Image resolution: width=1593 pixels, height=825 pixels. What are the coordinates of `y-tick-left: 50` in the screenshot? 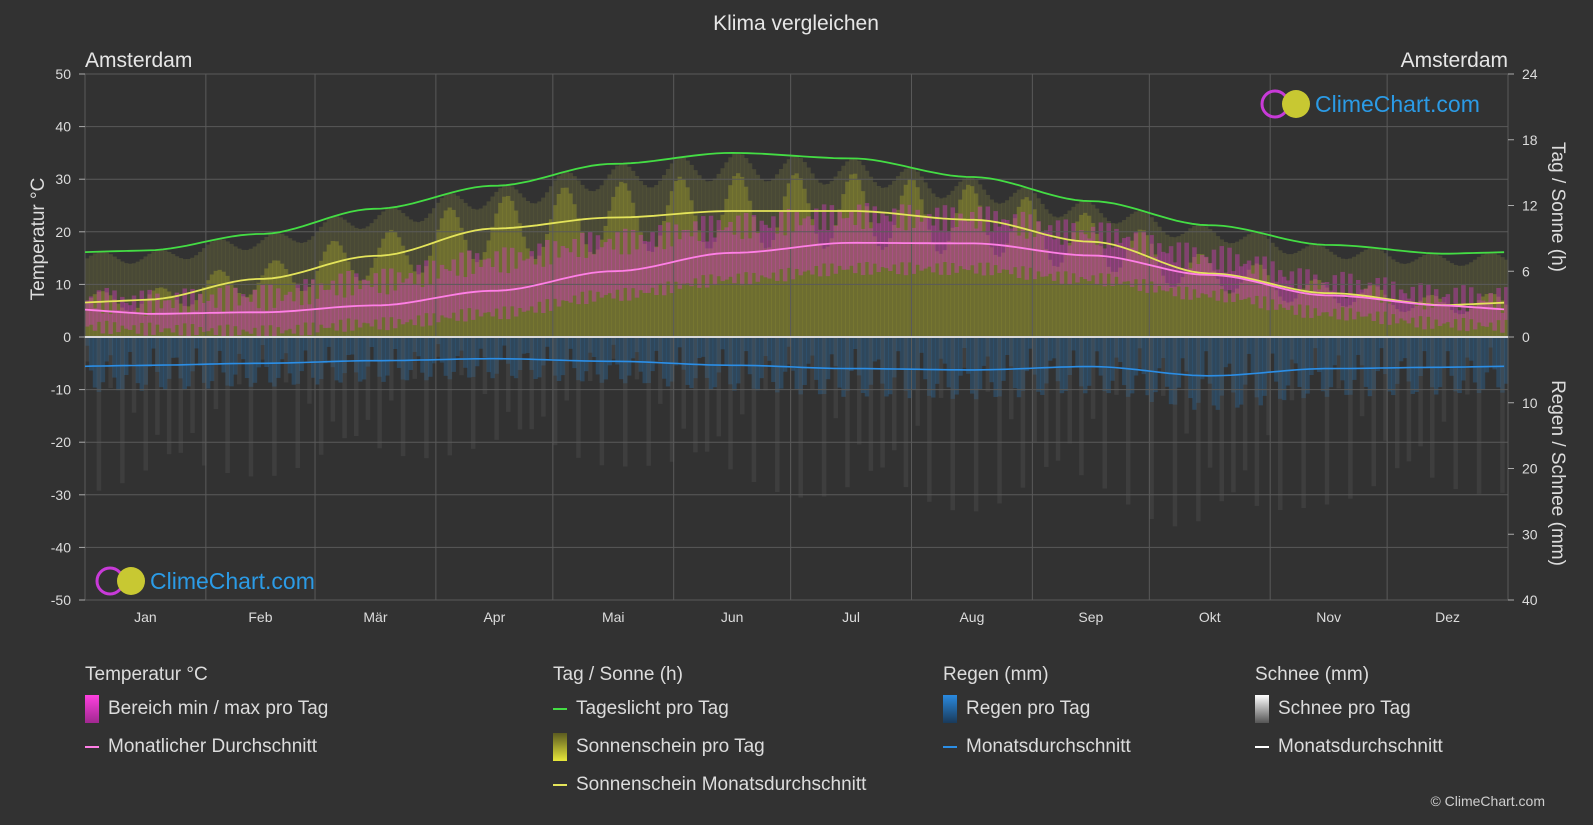 It's located at (63, 74).